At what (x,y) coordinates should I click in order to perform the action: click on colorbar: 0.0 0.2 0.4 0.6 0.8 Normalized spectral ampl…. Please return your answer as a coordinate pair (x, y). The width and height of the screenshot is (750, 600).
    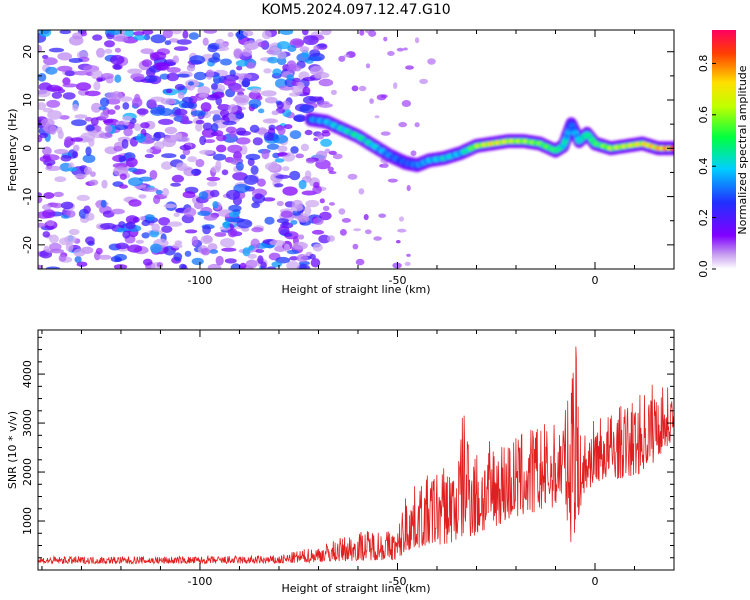
    Looking at the image, I should click on (723, 154).